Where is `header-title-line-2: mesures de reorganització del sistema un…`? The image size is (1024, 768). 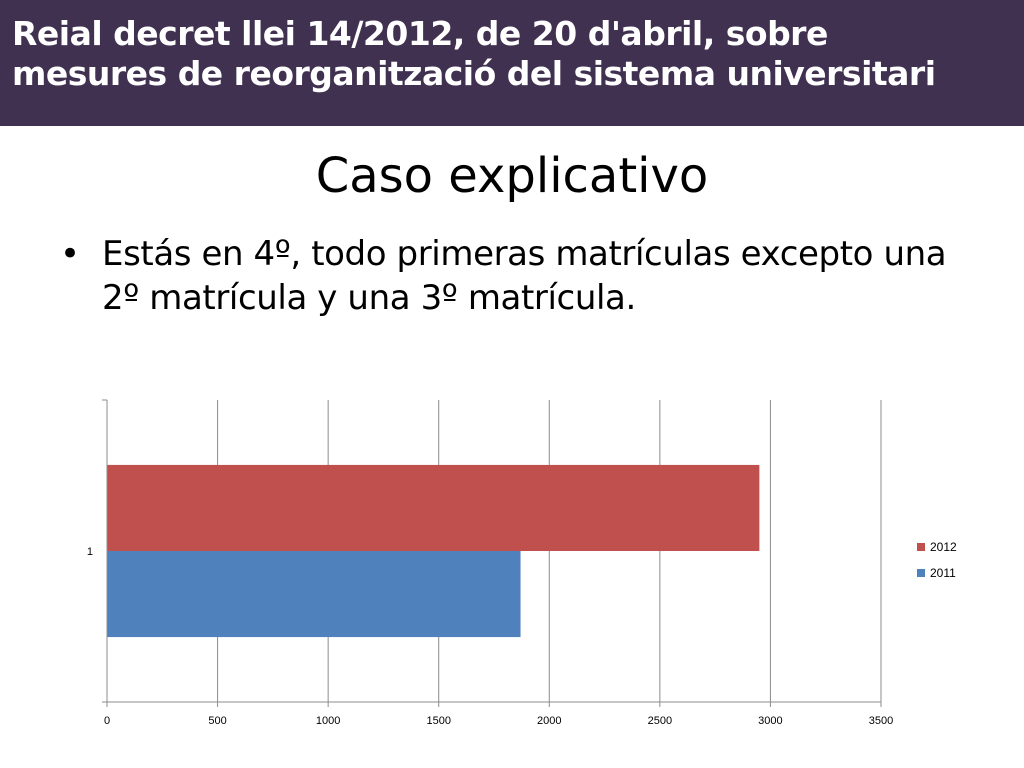 header-title-line-2: mesures de reorganització del sistema un… is located at coordinates (474, 73).